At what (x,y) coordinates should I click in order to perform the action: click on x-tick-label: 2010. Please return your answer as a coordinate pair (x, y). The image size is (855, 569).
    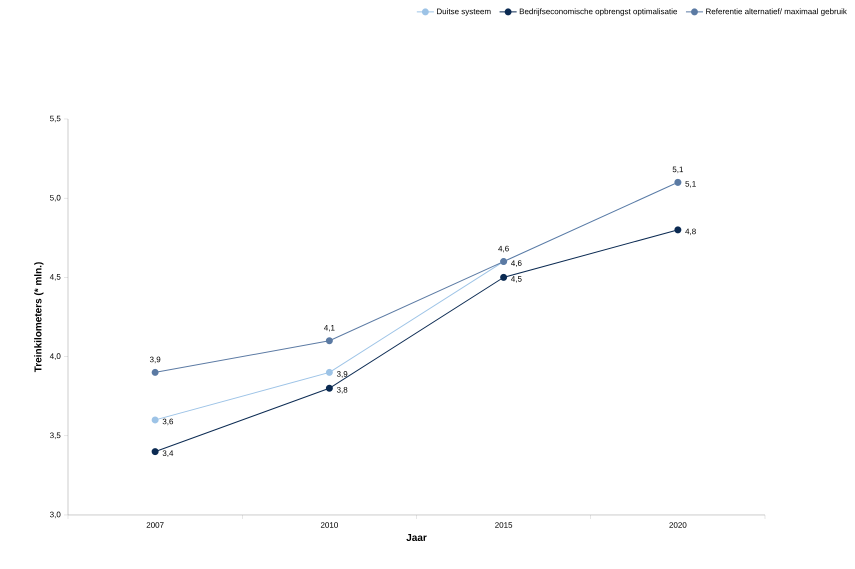
    Looking at the image, I should click on (329, 525).